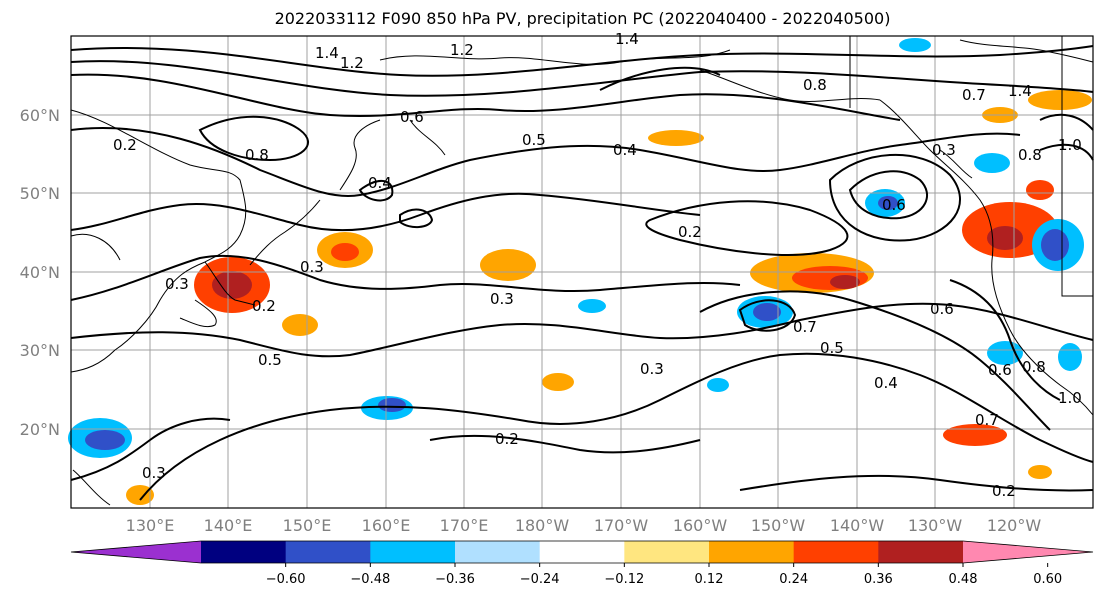 This screenshot has width=1105, height=601. I want to click on lon-label: 150°W, so click(778, 525).